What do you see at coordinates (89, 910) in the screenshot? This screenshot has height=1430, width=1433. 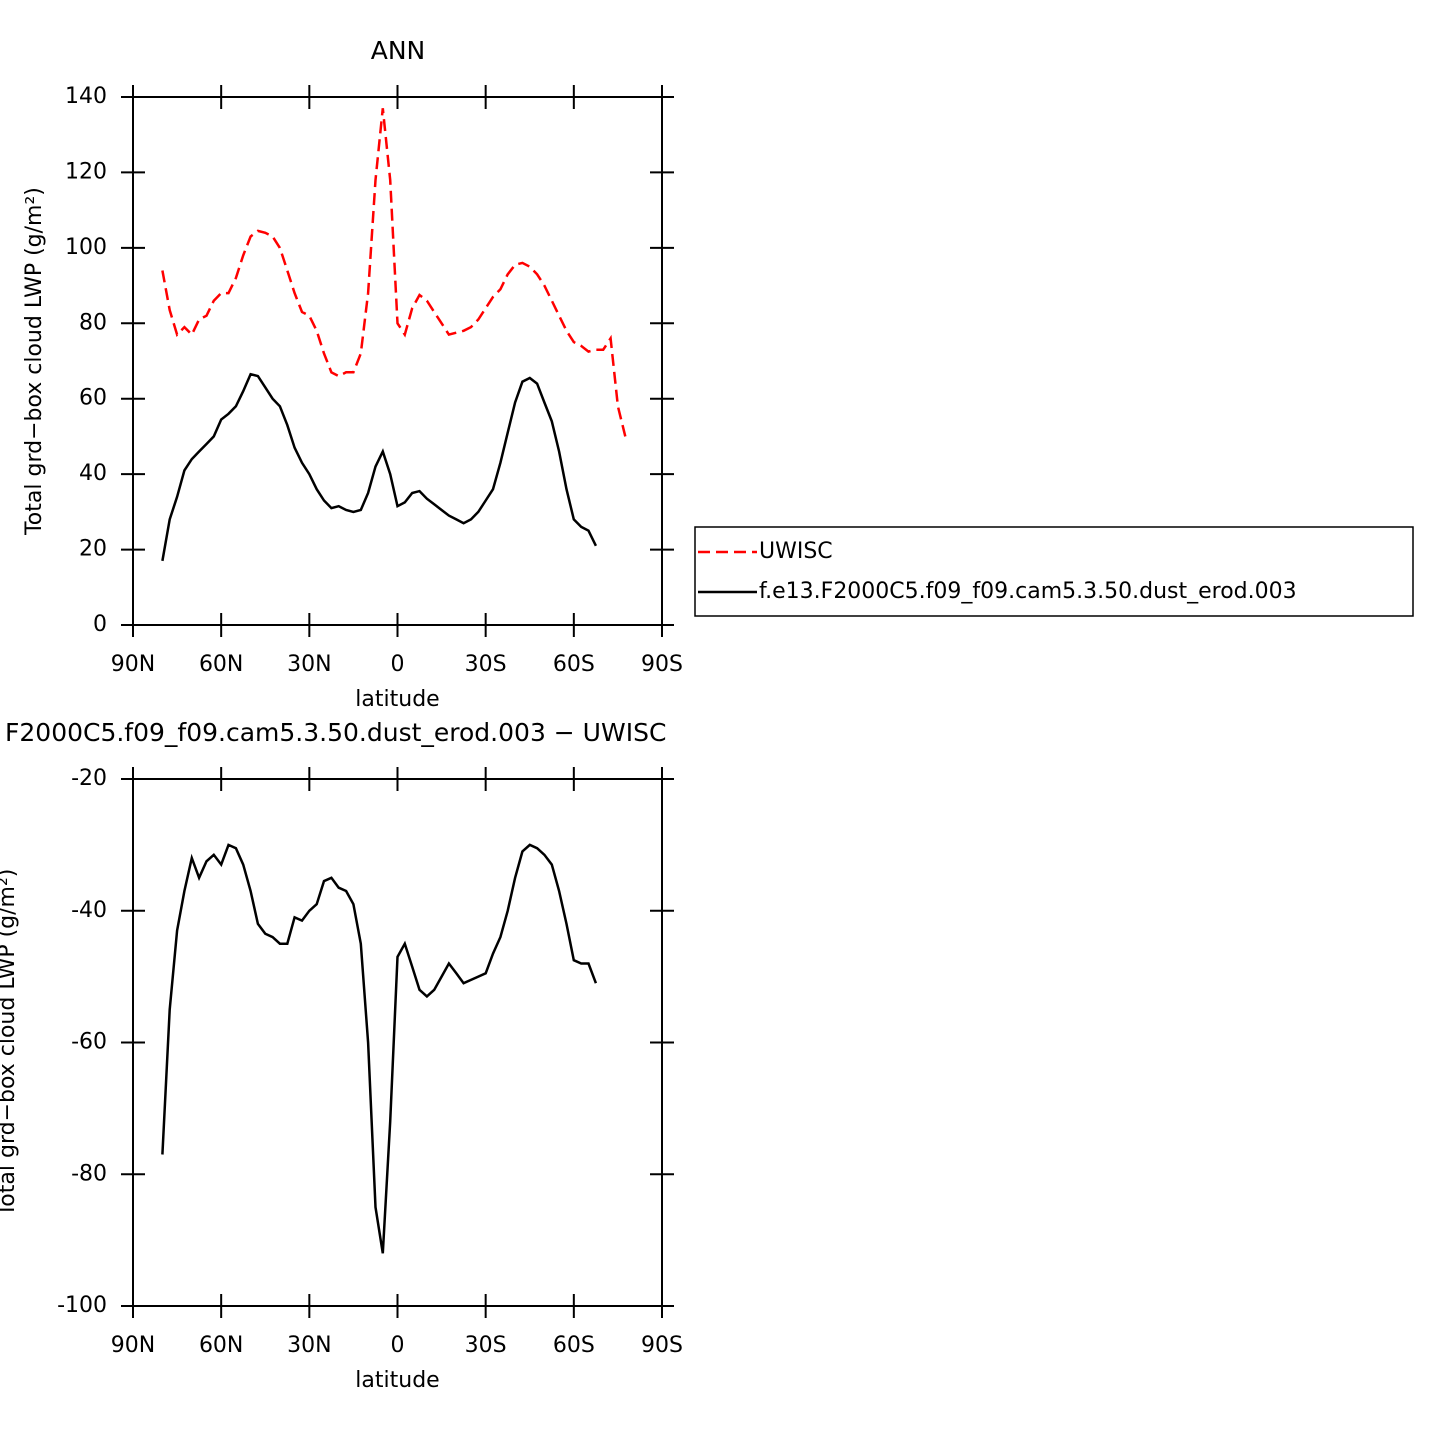 I see `y-tick-label: -40` at bounding box center [89, 910].